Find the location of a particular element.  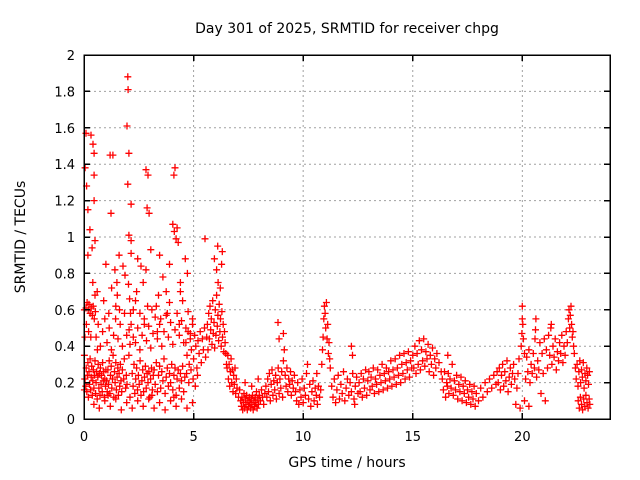

y-tick-label: 1.6 is located at coordinates (64, 129).